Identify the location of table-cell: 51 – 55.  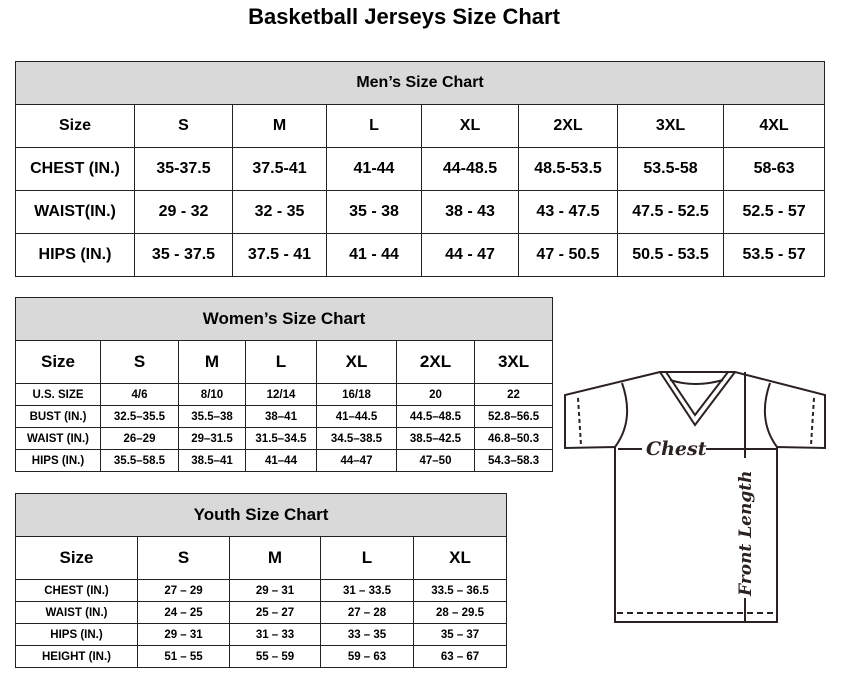
(183, 656).